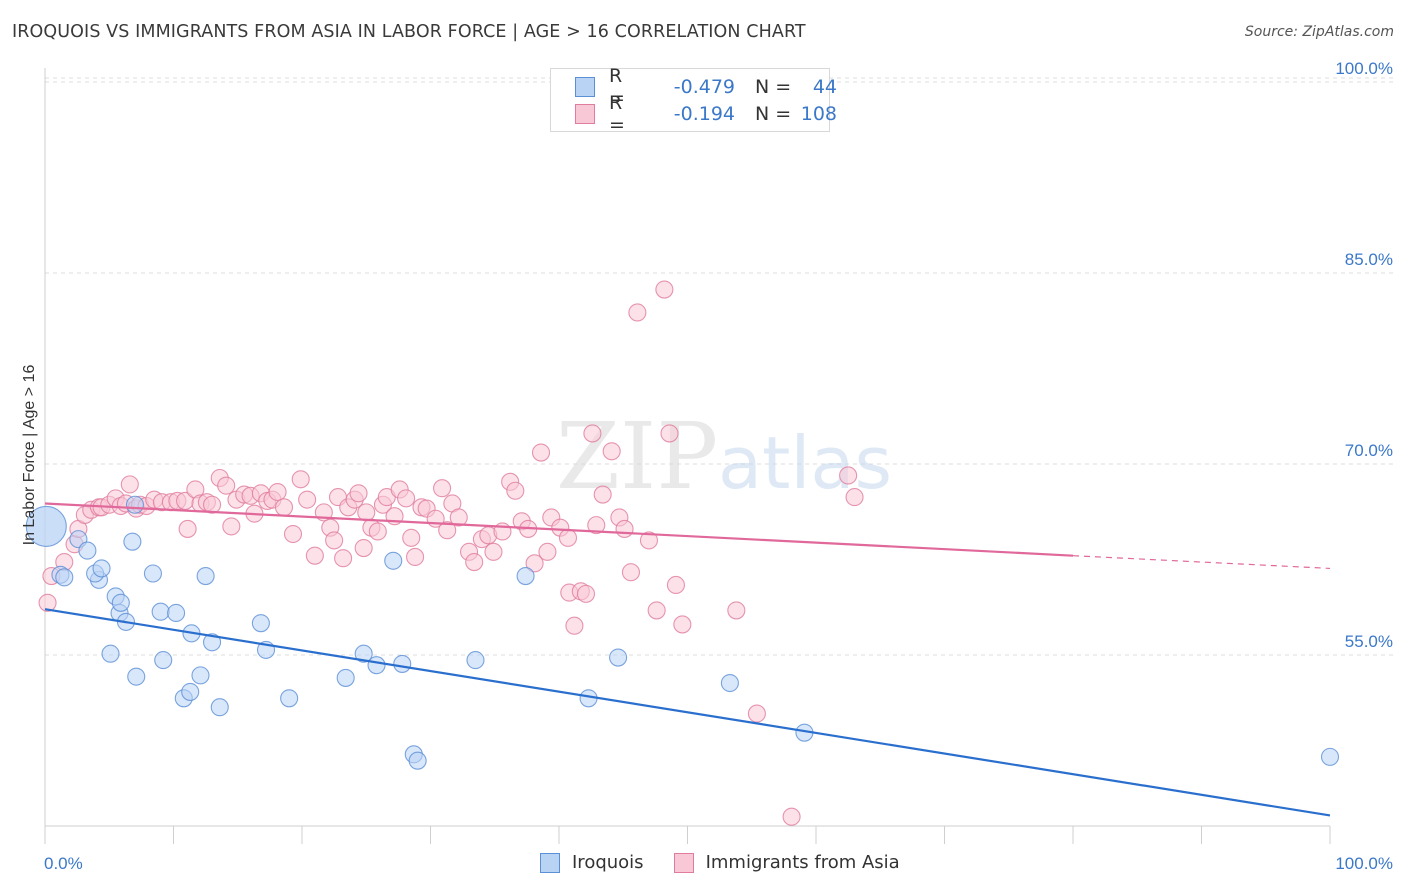 This screenshot has width=1406, height=892. What do you see at coordinates (1319, 32) in the screenshot?
I see `source-label: Source: ZipAtlas.com` at bounding box center [1319, 32].